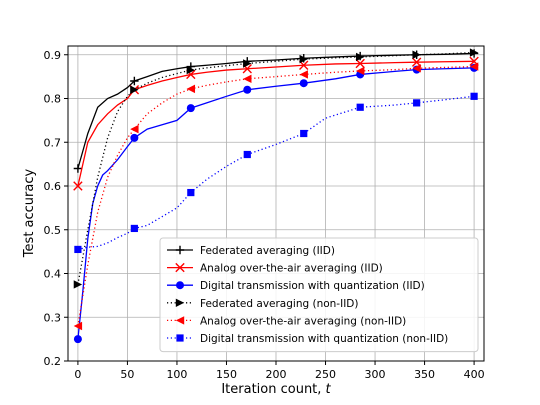  What do you see at coordinates (53, 186) in the screenshot?
I see `y-tick-label: 0.6` at bounding box center [53, 186].